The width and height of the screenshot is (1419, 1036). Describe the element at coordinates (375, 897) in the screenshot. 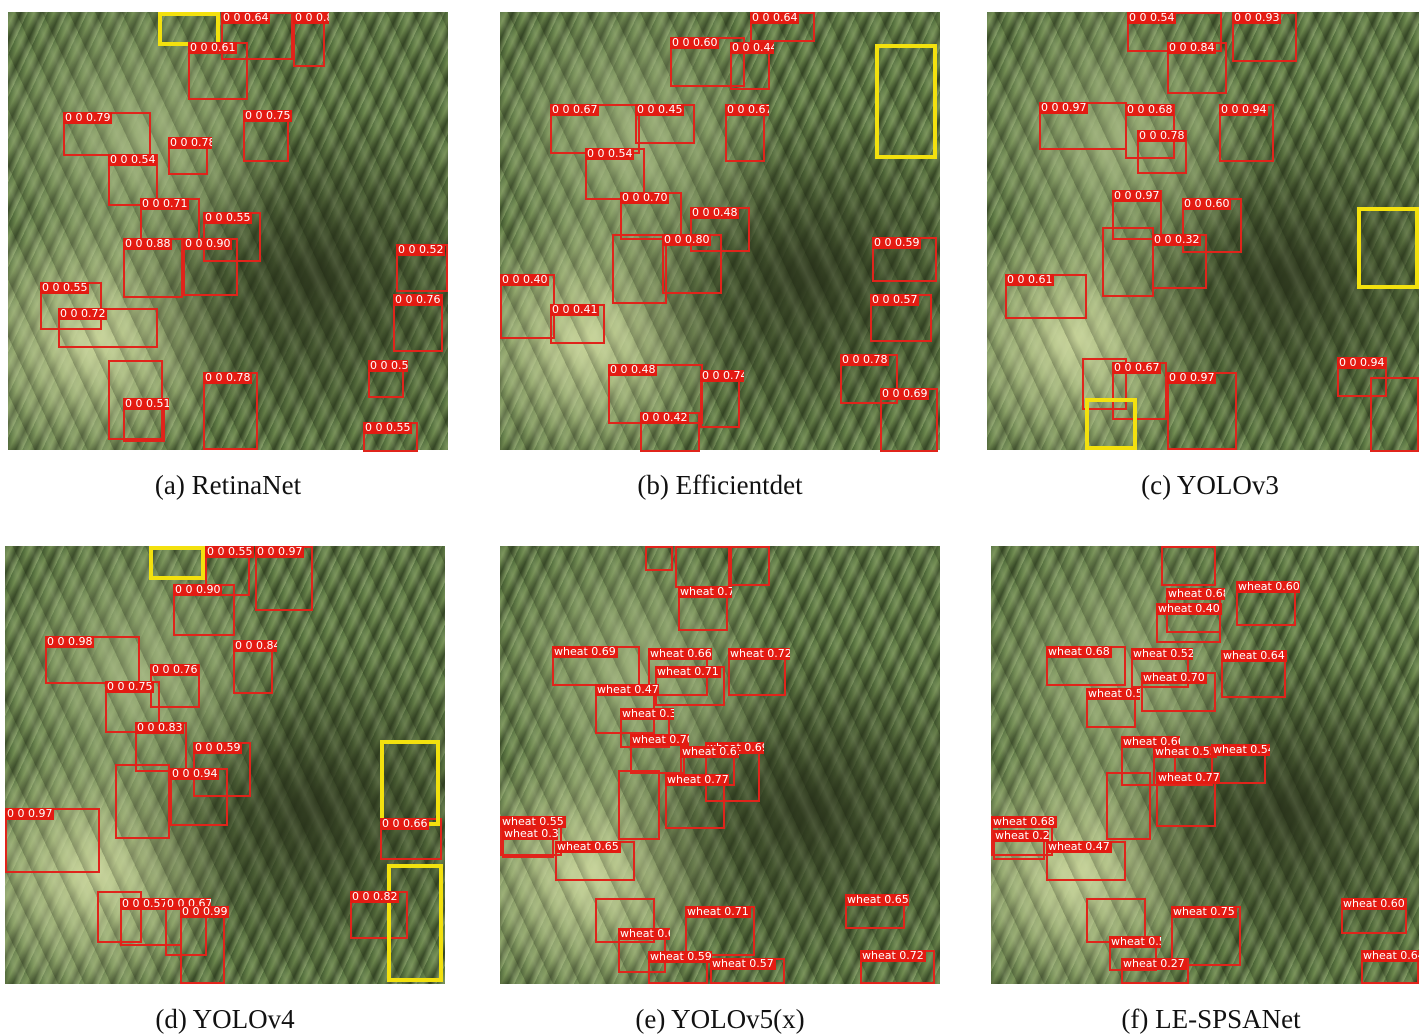

I see `detection-label: 0 0 0.82` at that location.